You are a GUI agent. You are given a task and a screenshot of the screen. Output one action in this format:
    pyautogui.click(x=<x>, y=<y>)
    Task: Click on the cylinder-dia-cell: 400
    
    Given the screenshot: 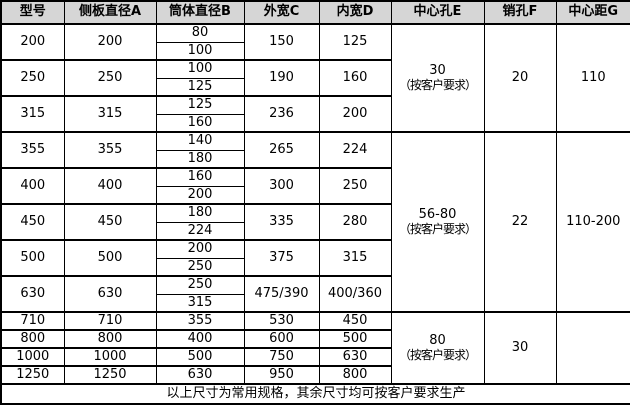 What is the action you would take?
    pyautogui.click(x=200, y=339)
    